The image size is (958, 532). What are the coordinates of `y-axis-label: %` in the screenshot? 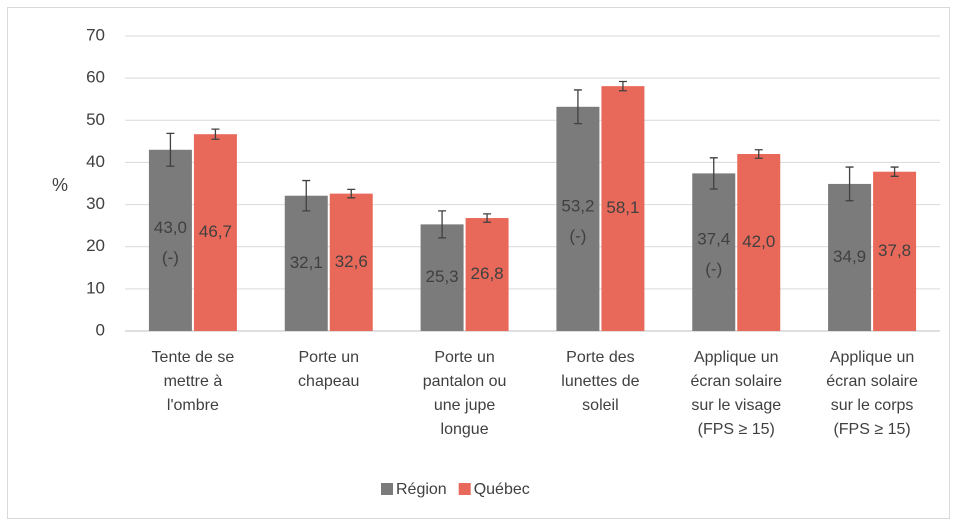 It's located at (60, 185).